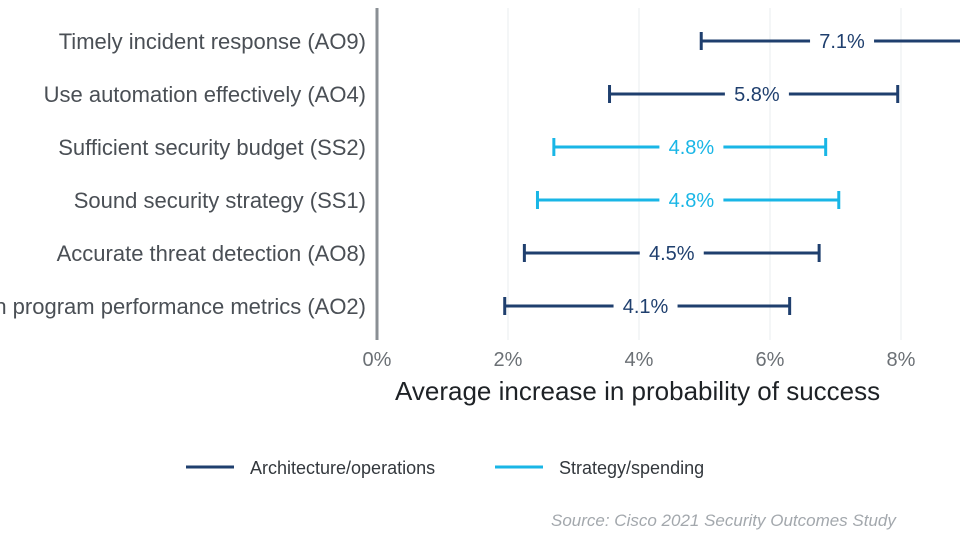 The image size is (960, 540). What do you see at coordinates (220, 200) in the screenshot?
I see `category-label: Sound security strategy (SS1)` at bounding box center [220, 200].